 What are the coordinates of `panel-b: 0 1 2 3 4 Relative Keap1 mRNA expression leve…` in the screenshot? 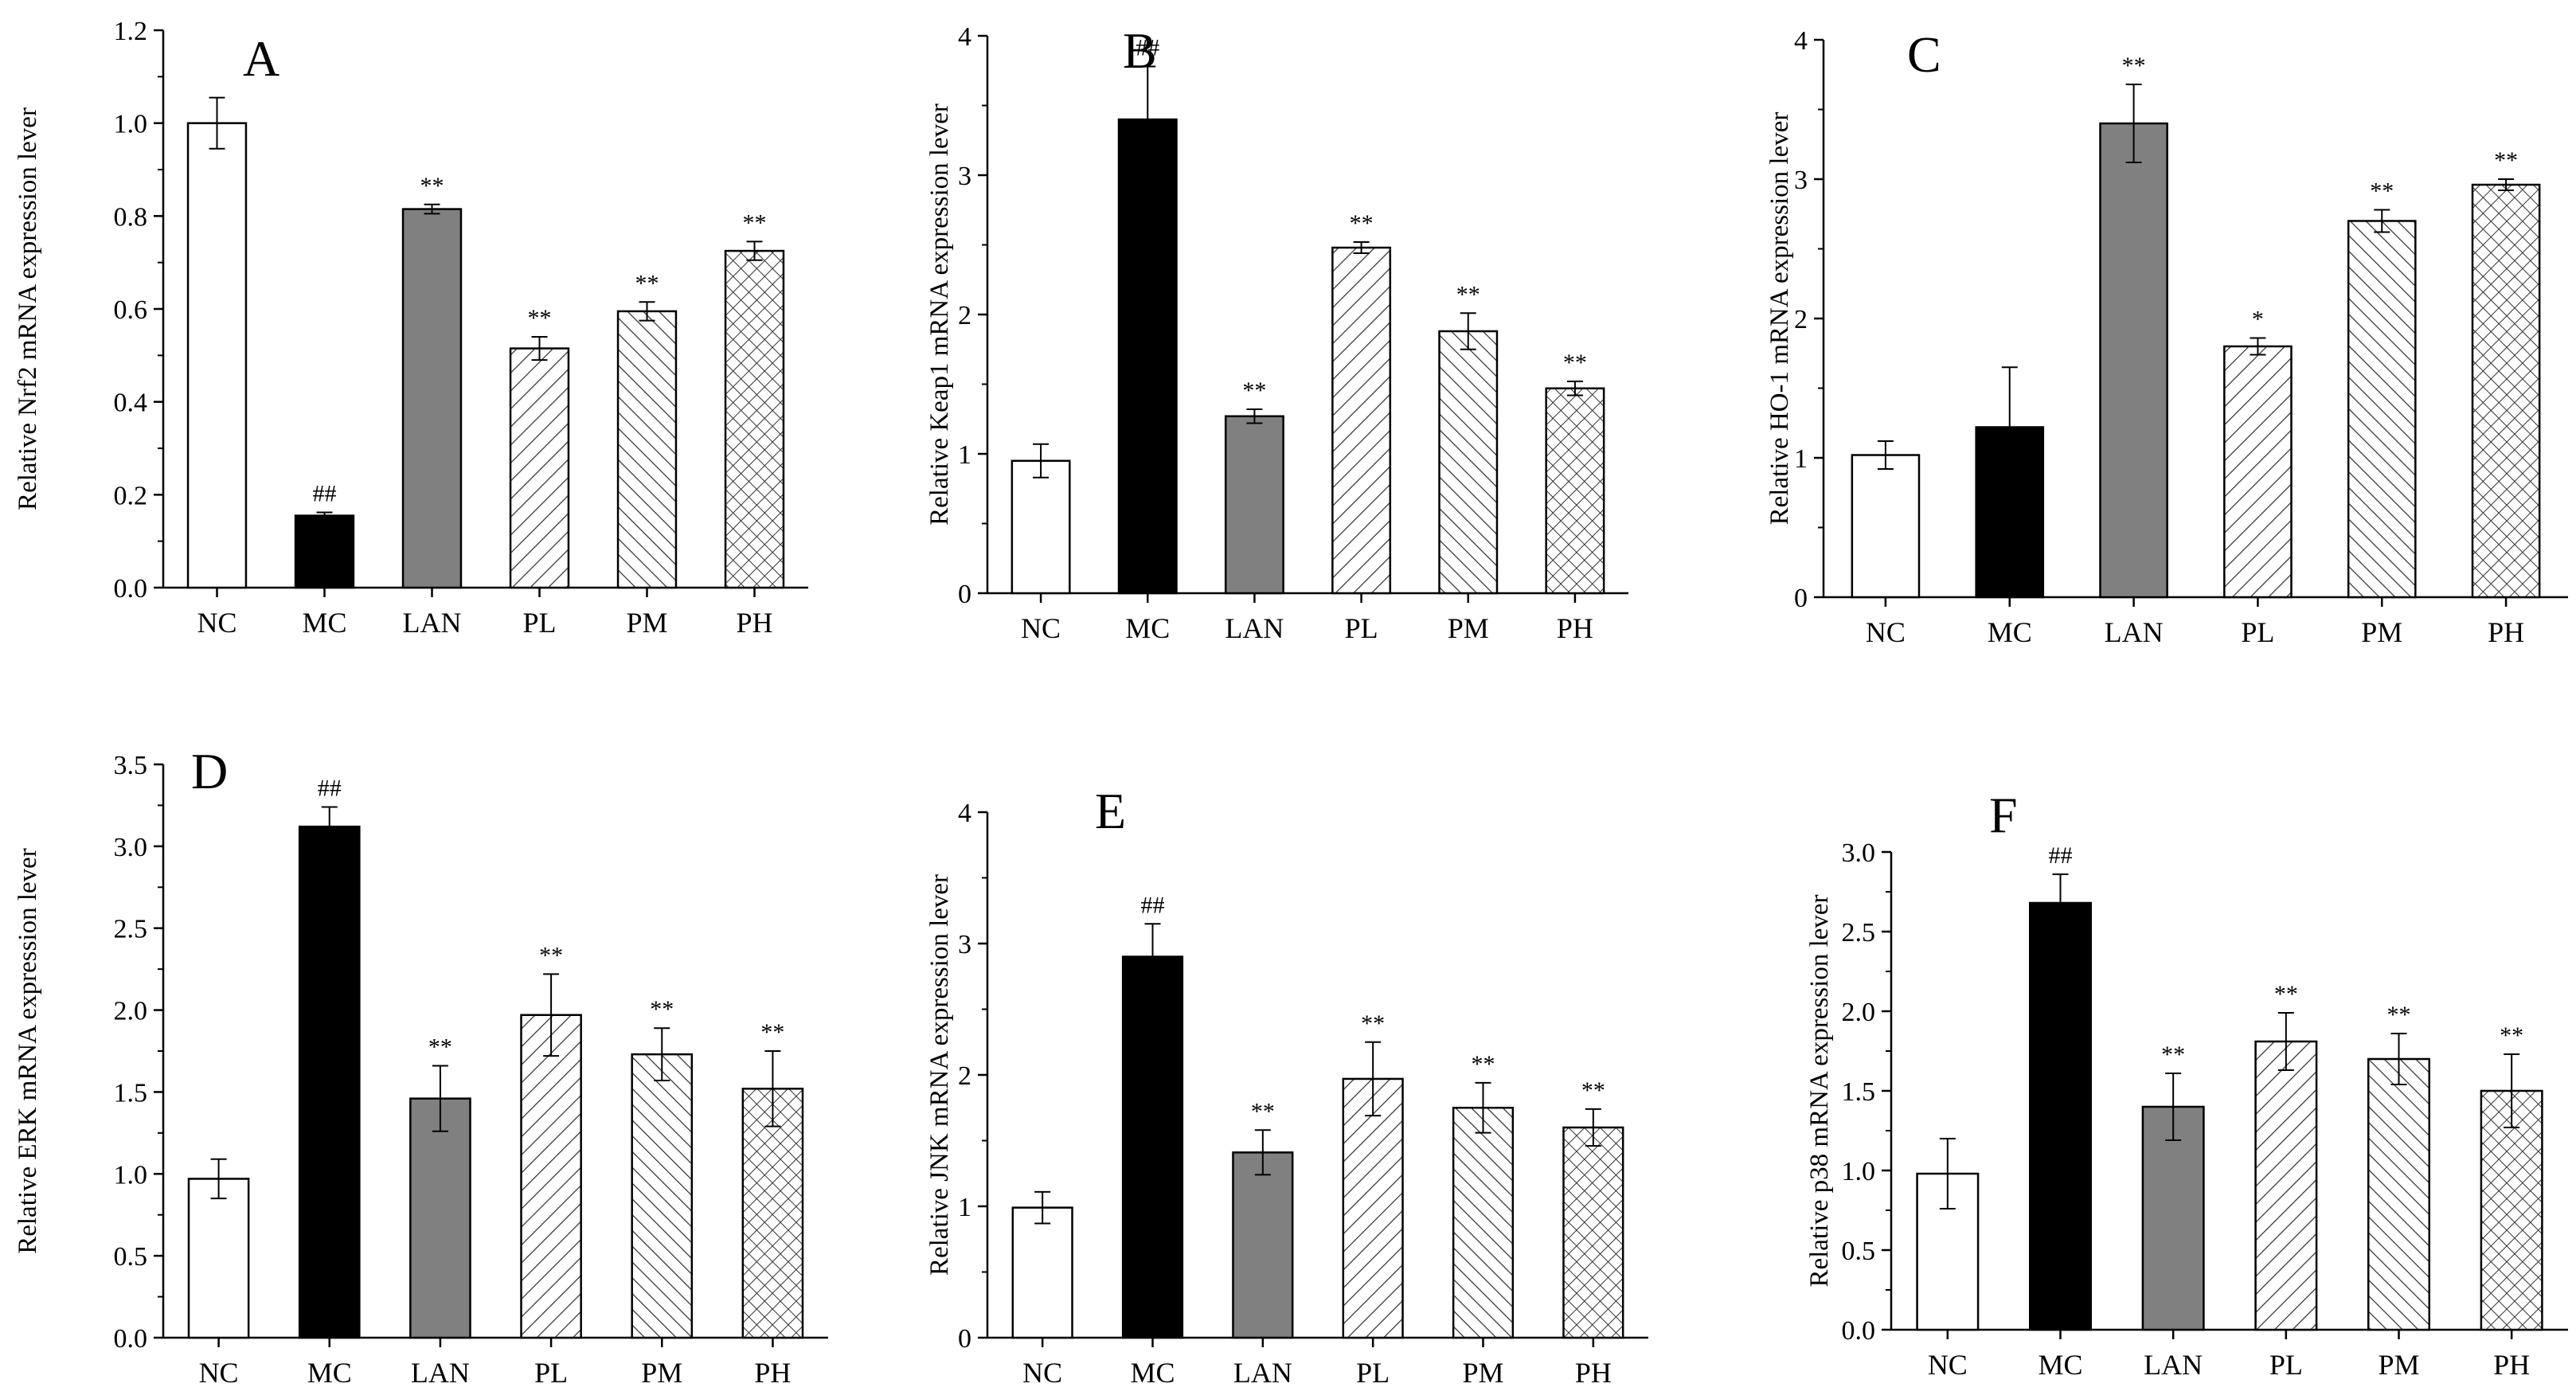 It's located at (1276, 333).